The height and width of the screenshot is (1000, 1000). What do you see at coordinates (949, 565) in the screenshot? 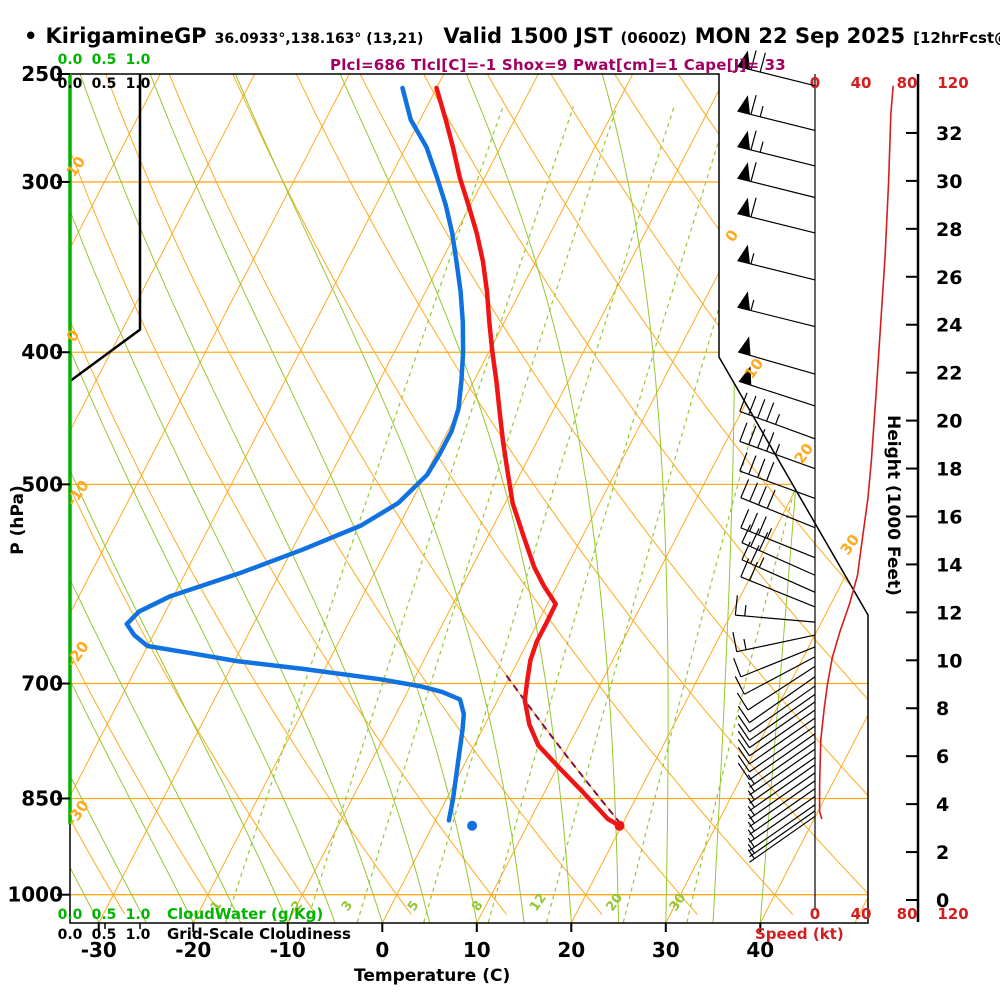
I see `svg-text: 14` at bounding box center [949, 565].